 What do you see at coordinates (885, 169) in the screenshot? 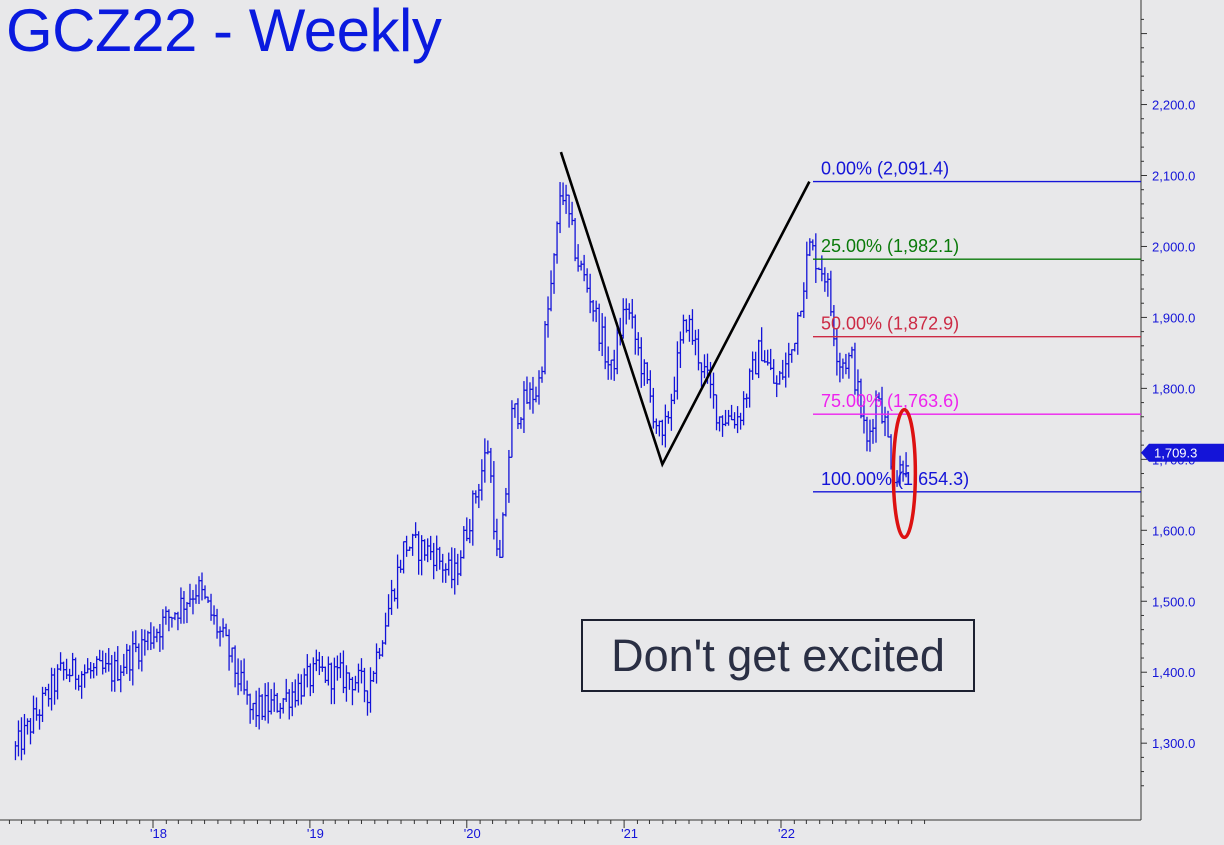
I see `fib-level-label: 0.00% (2,091.4)` at bounding box center [885, 169].